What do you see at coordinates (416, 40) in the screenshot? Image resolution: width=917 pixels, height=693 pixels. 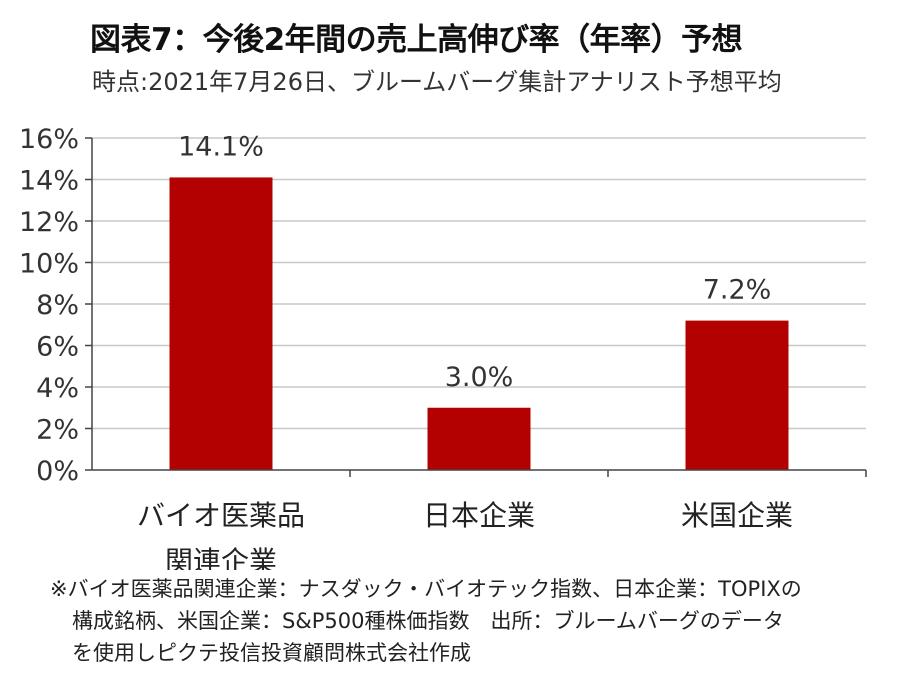 I see `chart-title: 図表7：今後2年間の売上高伸び率（年率）予想` at bounding box center [416, 40].